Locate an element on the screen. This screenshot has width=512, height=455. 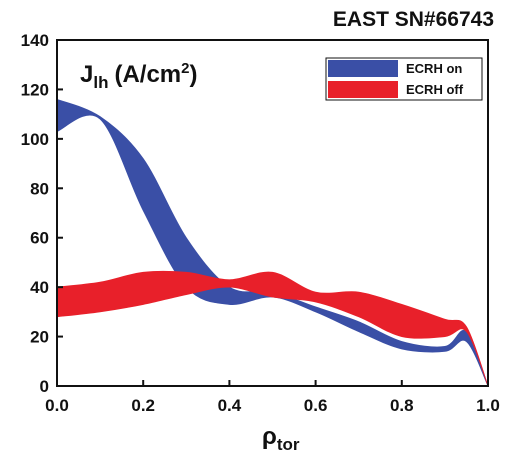
y-tick-label: 40 is located at coordinates (39, 287).